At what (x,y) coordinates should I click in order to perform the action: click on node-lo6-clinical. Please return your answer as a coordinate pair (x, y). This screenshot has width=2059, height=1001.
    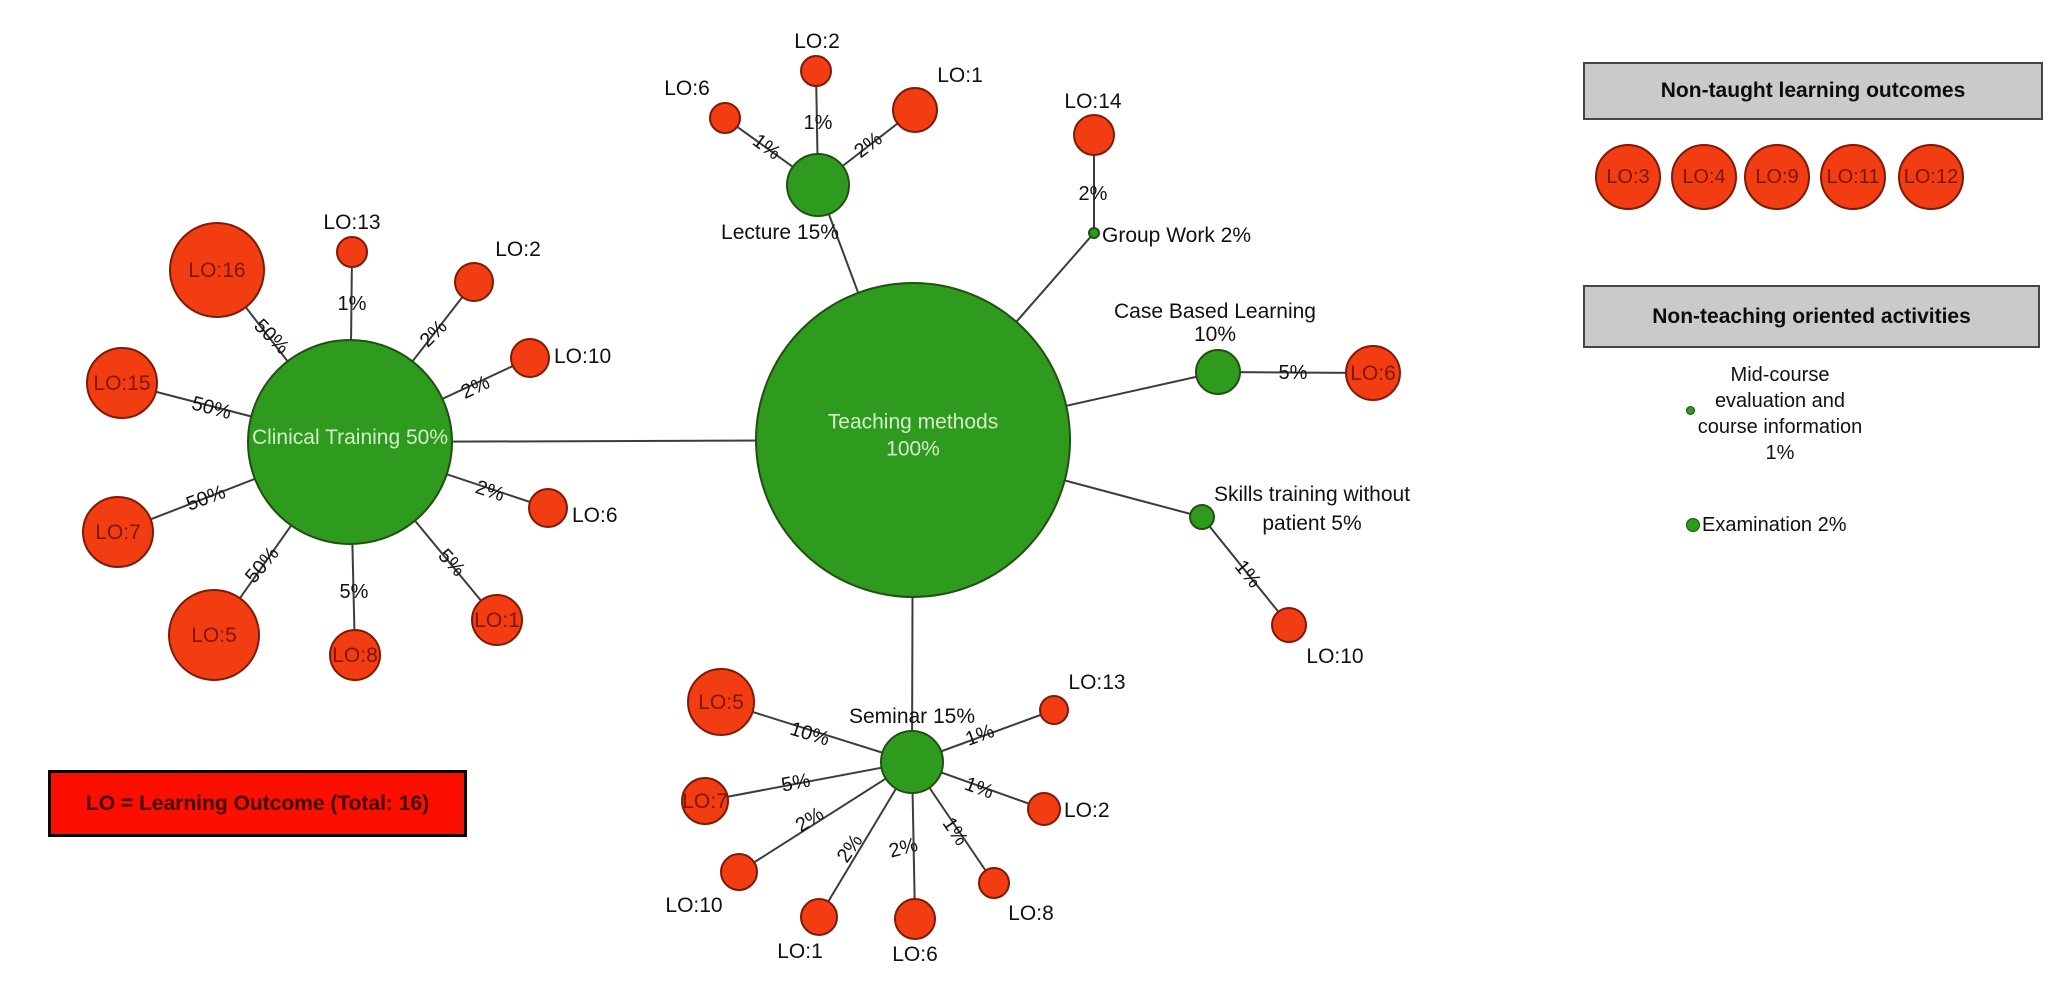
    Looking at the image, I should click on (548, 508).